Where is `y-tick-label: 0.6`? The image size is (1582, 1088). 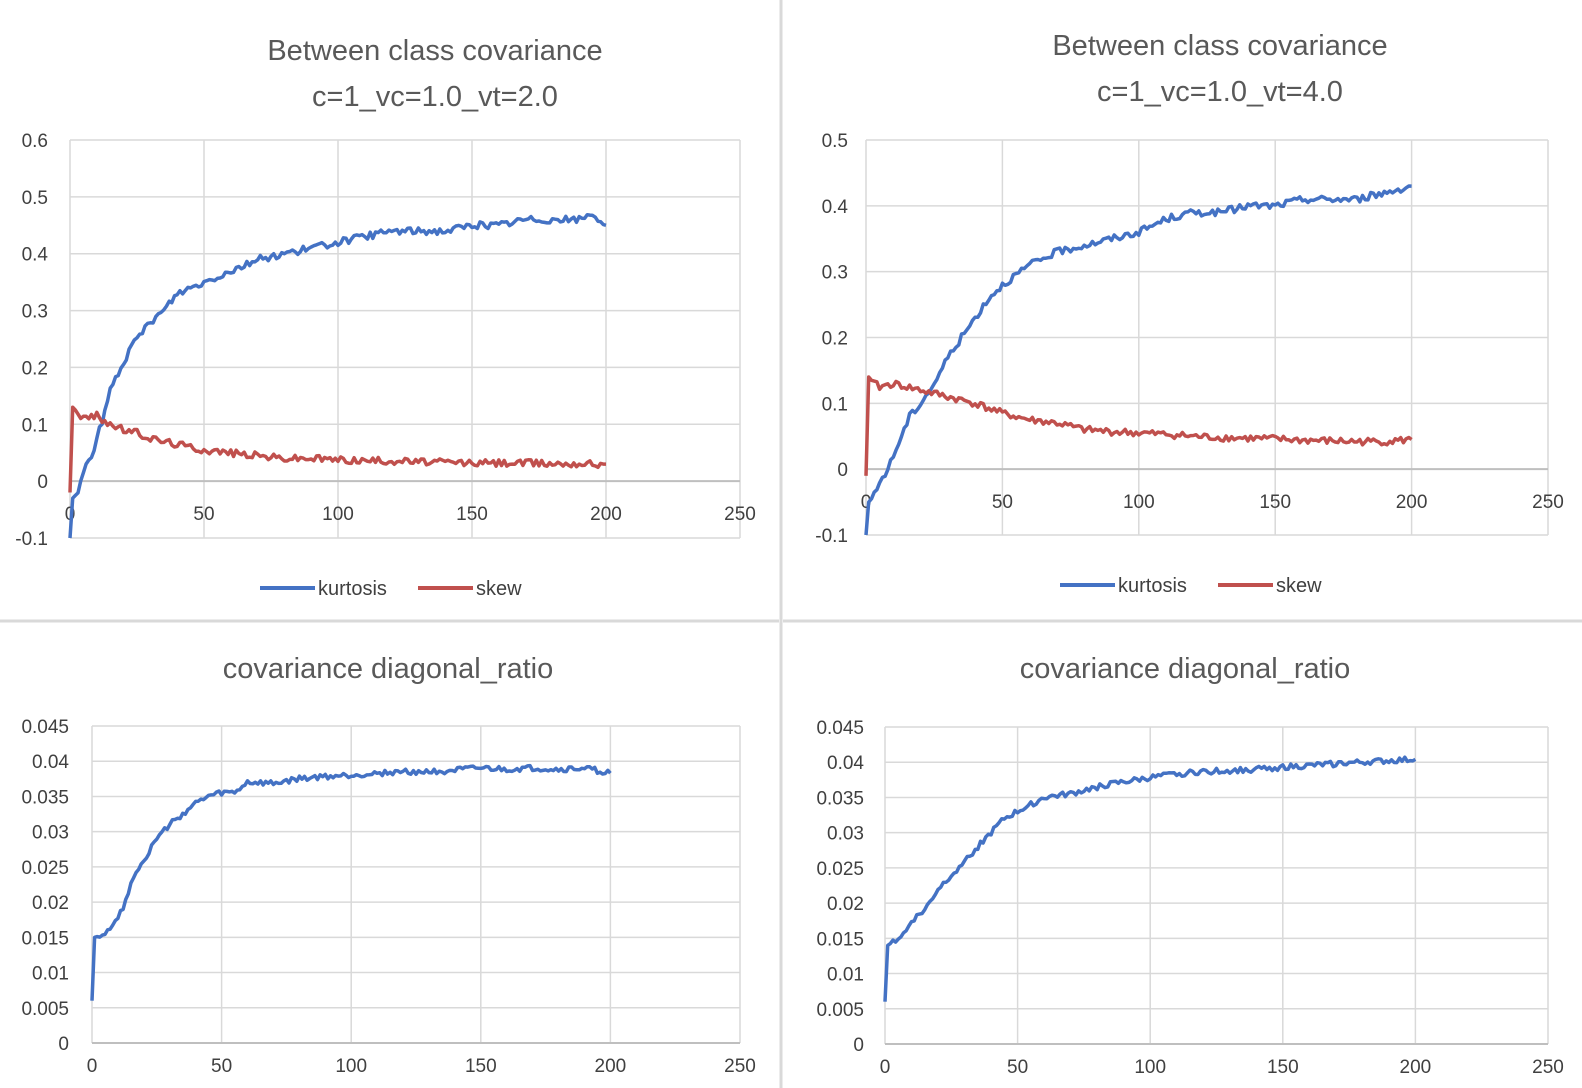 y-tick-label: 0.6 is located at coordinates (35, 141).